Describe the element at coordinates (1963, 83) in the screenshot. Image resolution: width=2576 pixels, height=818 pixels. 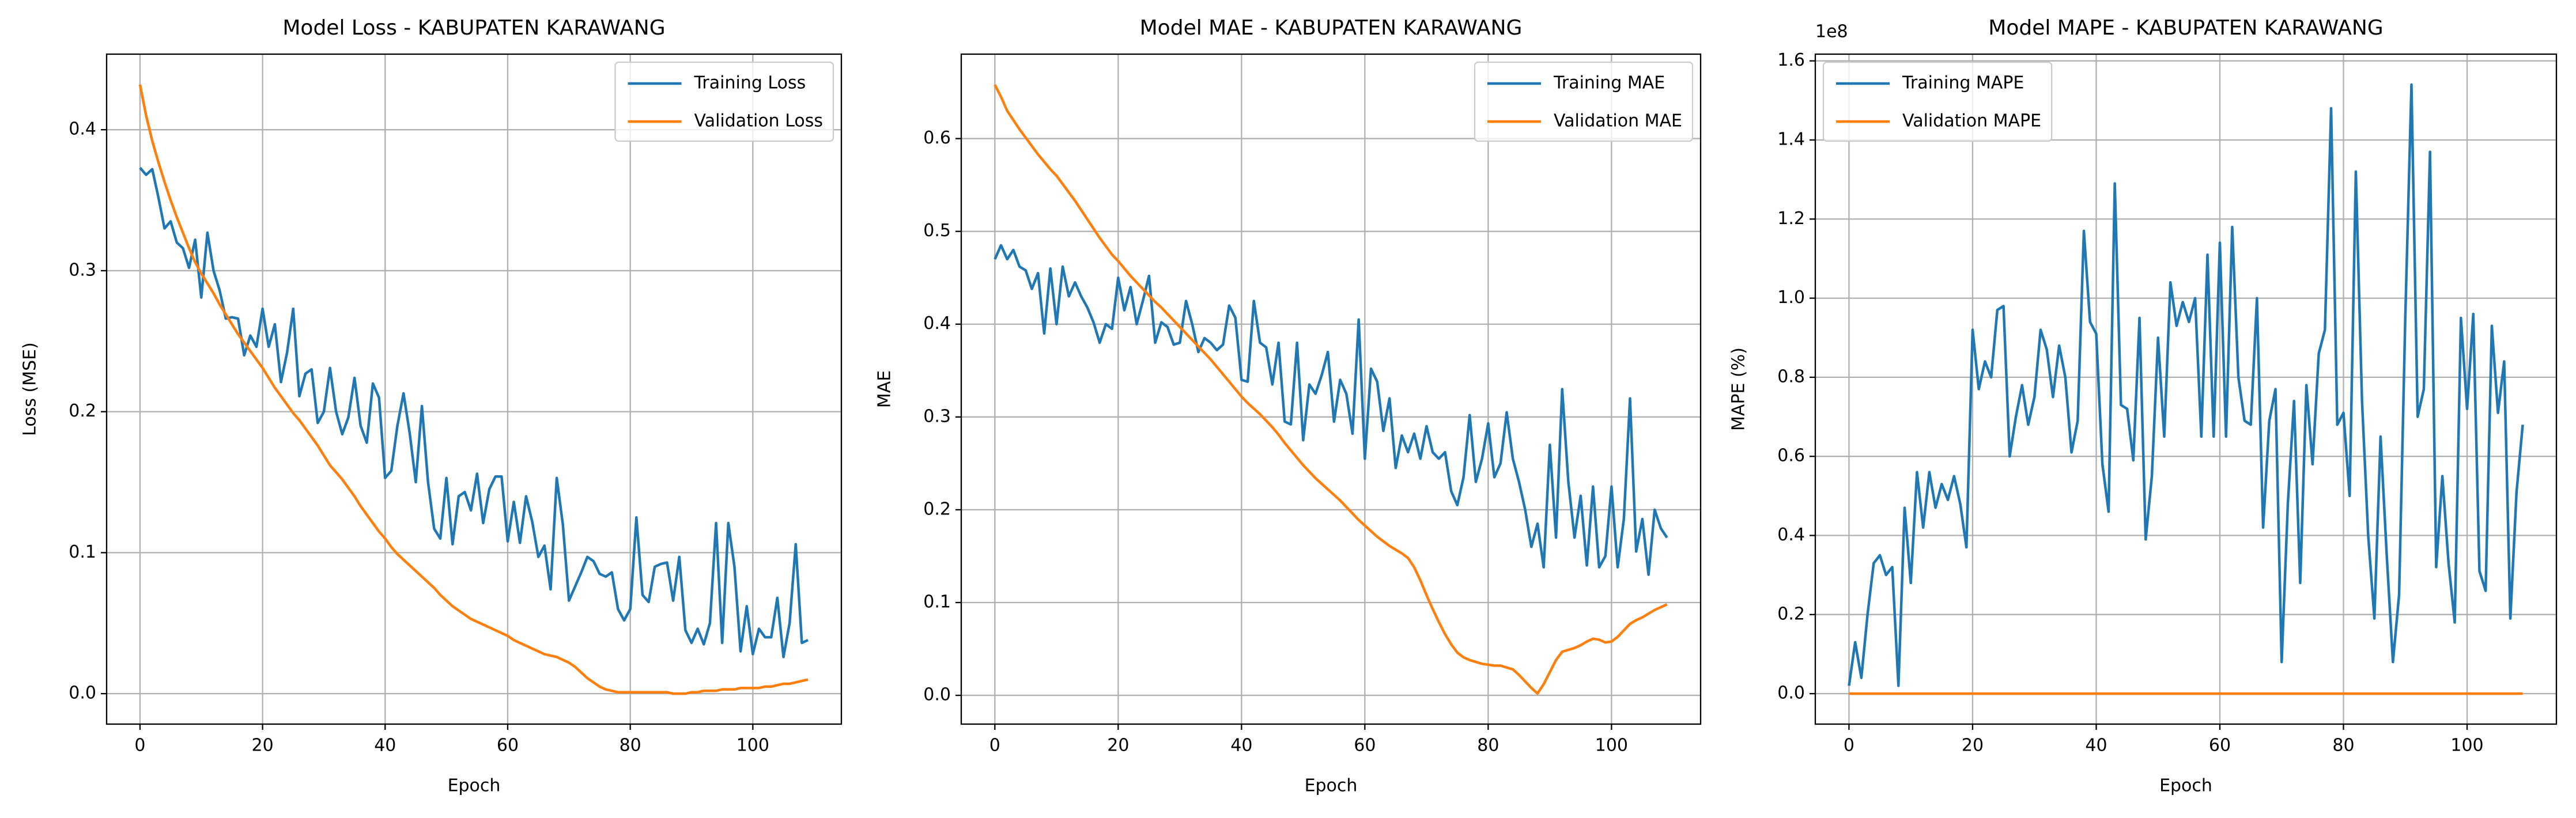
I see `legend-label: Training MAPE` at that location.